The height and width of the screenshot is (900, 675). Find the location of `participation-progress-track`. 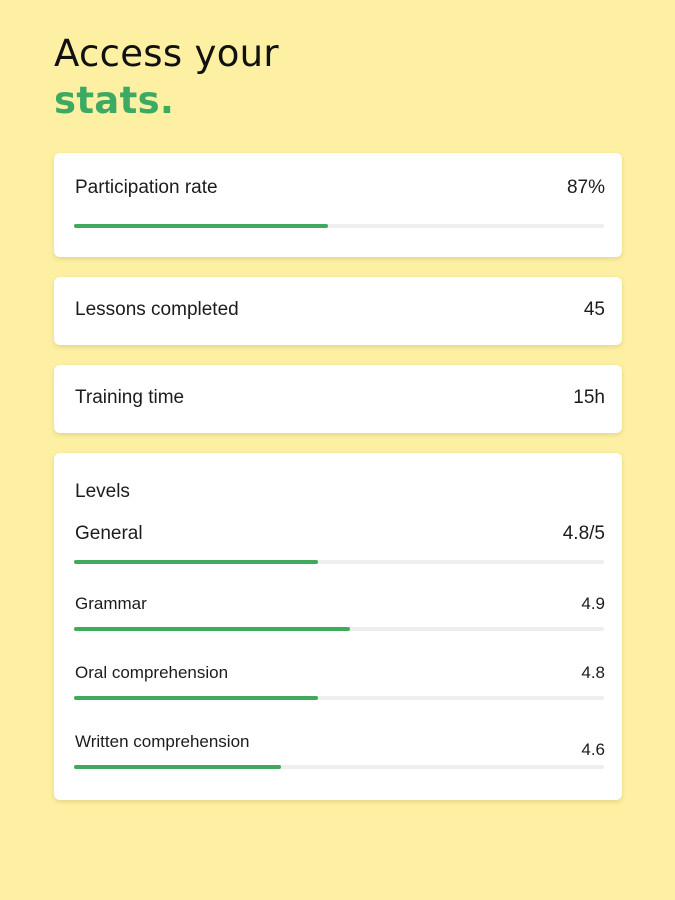

participation-progress-track is located at coordinates (339, 226).